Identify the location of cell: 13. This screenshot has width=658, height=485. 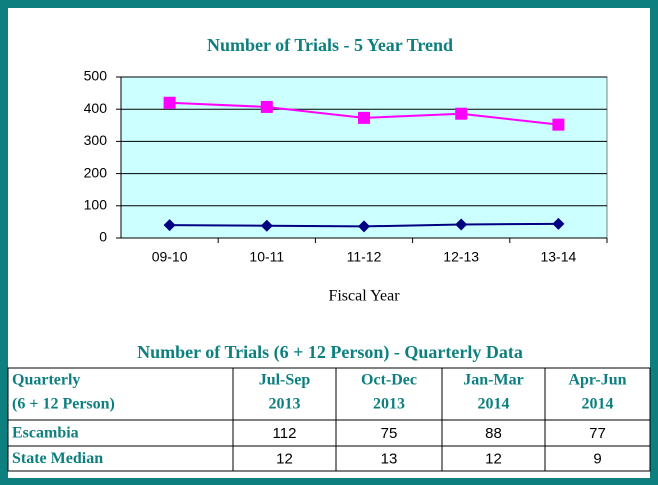
(389, 458).